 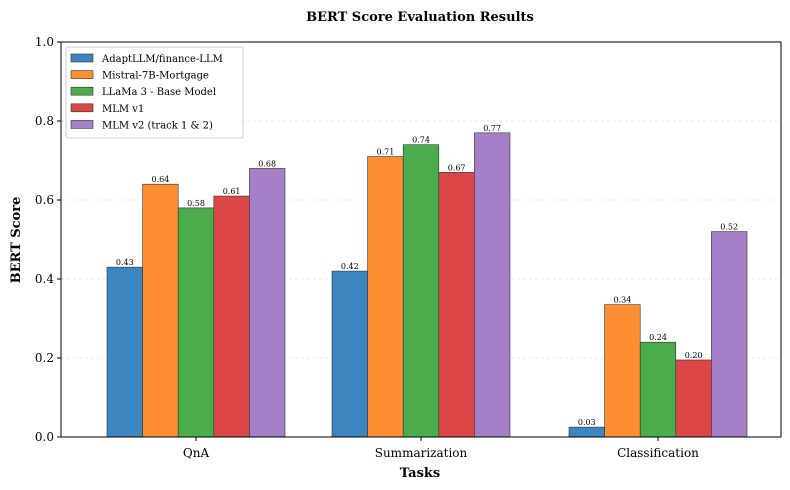 What do you see at coordinates (420, 473) in the screenshot?
I see `x-axis-label: Tasks` at bounding box center [420, 473].